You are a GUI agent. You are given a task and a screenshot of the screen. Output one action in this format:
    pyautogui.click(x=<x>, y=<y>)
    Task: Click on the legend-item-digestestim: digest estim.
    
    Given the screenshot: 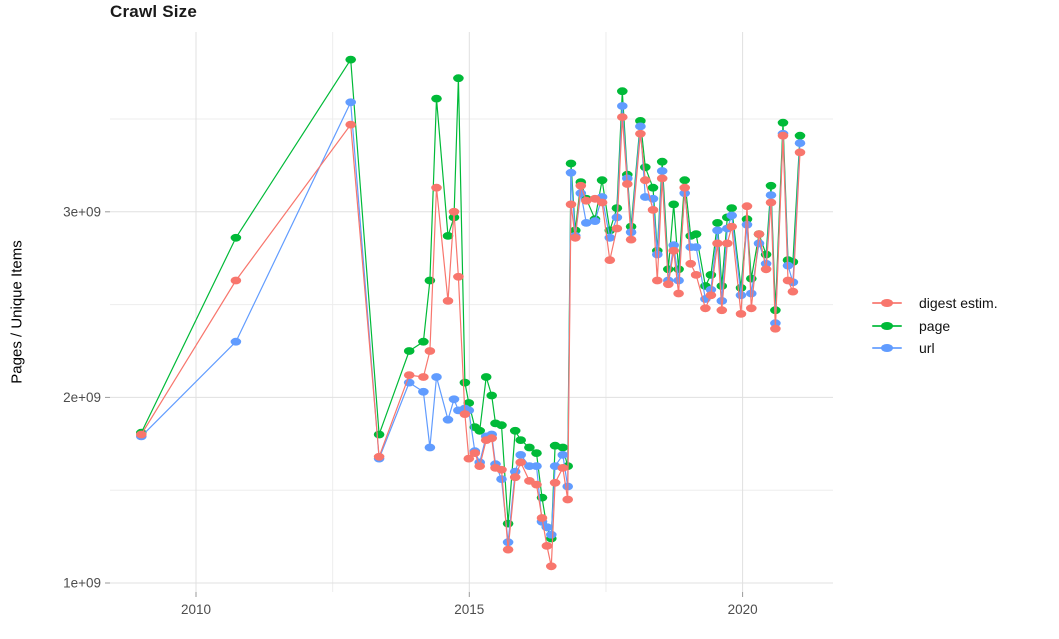 What is the action you would take?
    pyautogui.click(x=935, y=303)
    